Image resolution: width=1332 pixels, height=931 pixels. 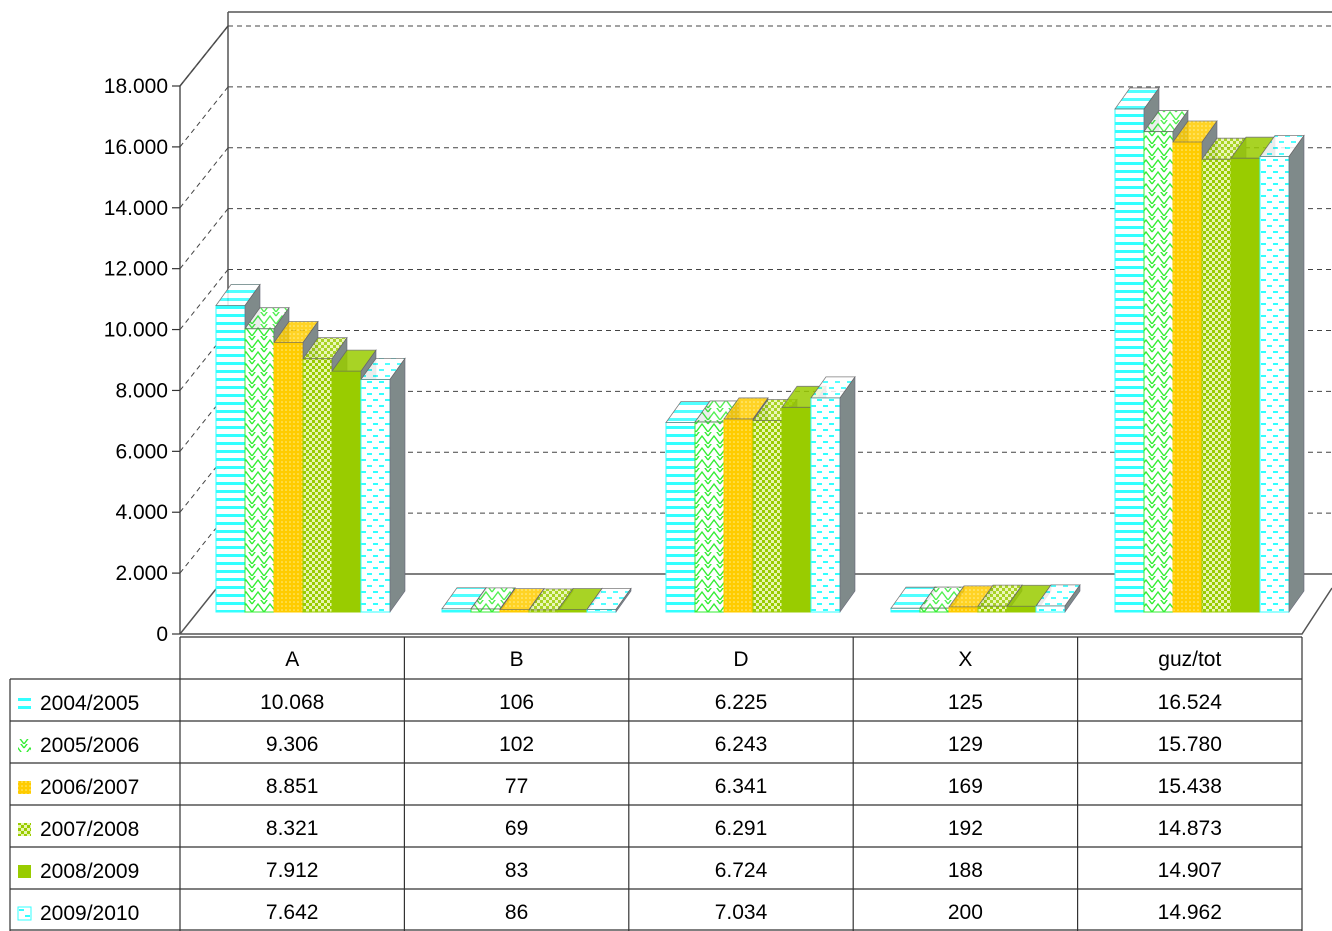 What do you see at coordinates (89, 745) in the screenshot?
I see `series-name: 2005/2006` at bounding box center [89, 745].